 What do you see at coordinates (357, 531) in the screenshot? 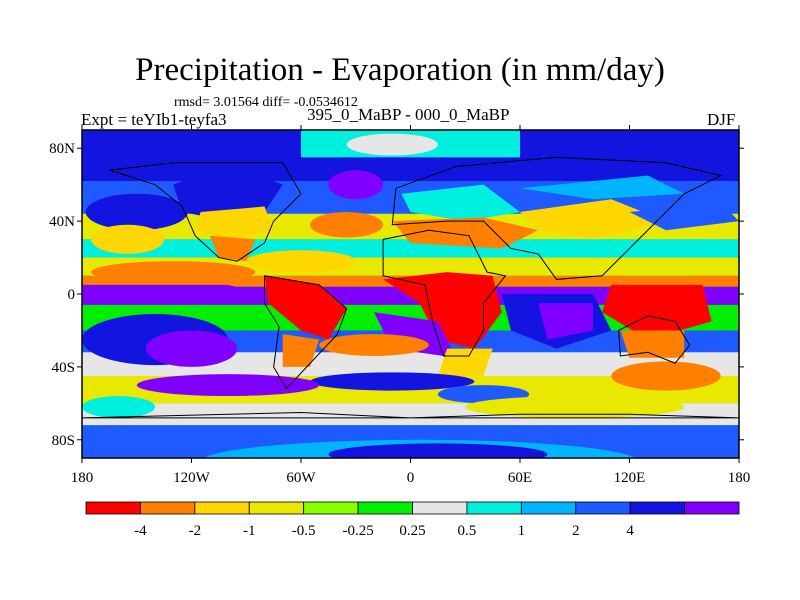
I see `colorbar-label: -0.25` at bounding box center [357, 531].